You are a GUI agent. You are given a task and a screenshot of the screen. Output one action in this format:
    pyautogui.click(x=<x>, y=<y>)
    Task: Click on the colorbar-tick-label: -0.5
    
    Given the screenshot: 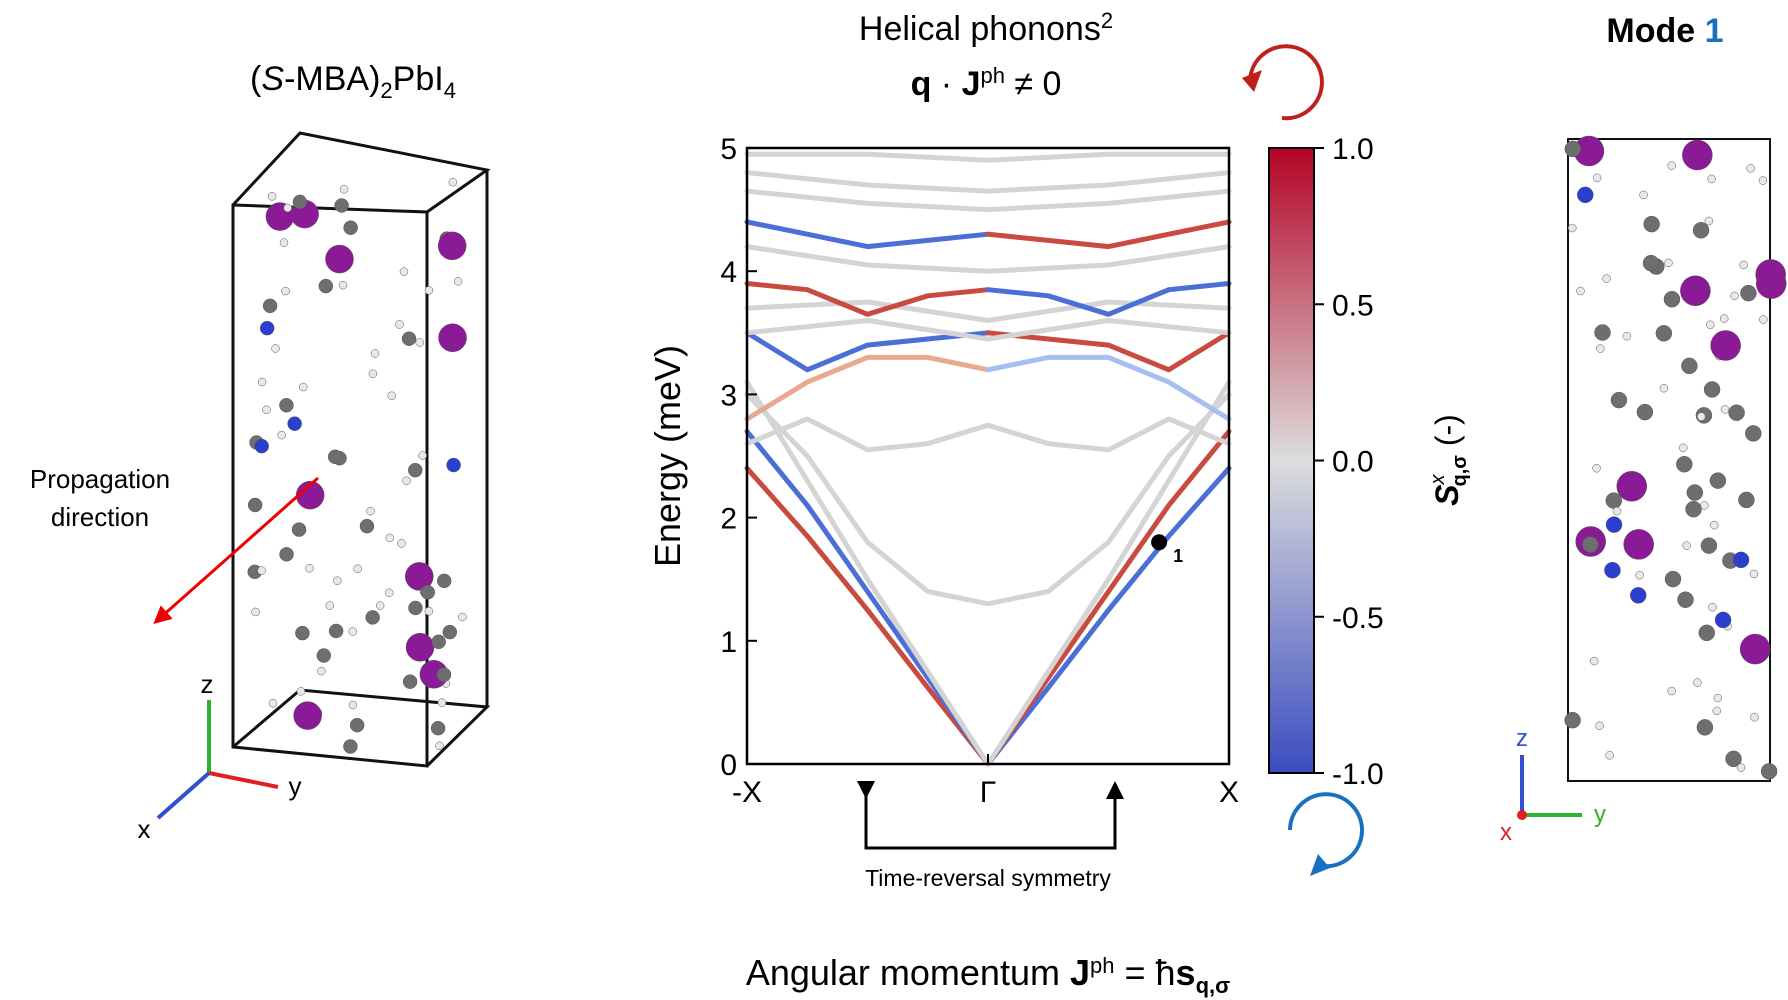 What is the action you would take?
    pyautogui.click(x=1358, y=618)
    